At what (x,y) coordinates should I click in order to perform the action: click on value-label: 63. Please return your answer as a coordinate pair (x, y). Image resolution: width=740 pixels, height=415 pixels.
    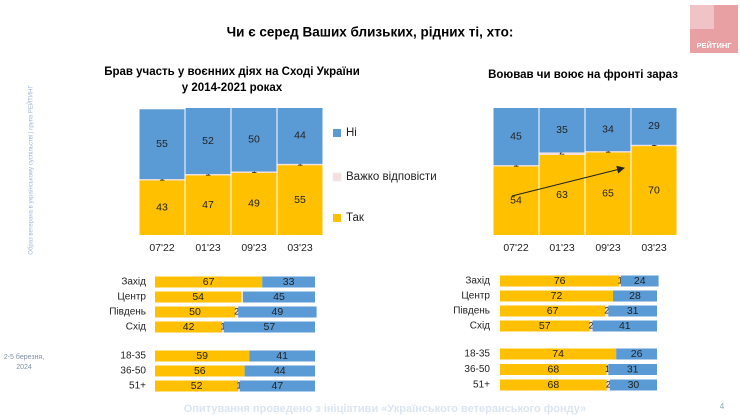
    Looking at the image, I should click on (562, 195).